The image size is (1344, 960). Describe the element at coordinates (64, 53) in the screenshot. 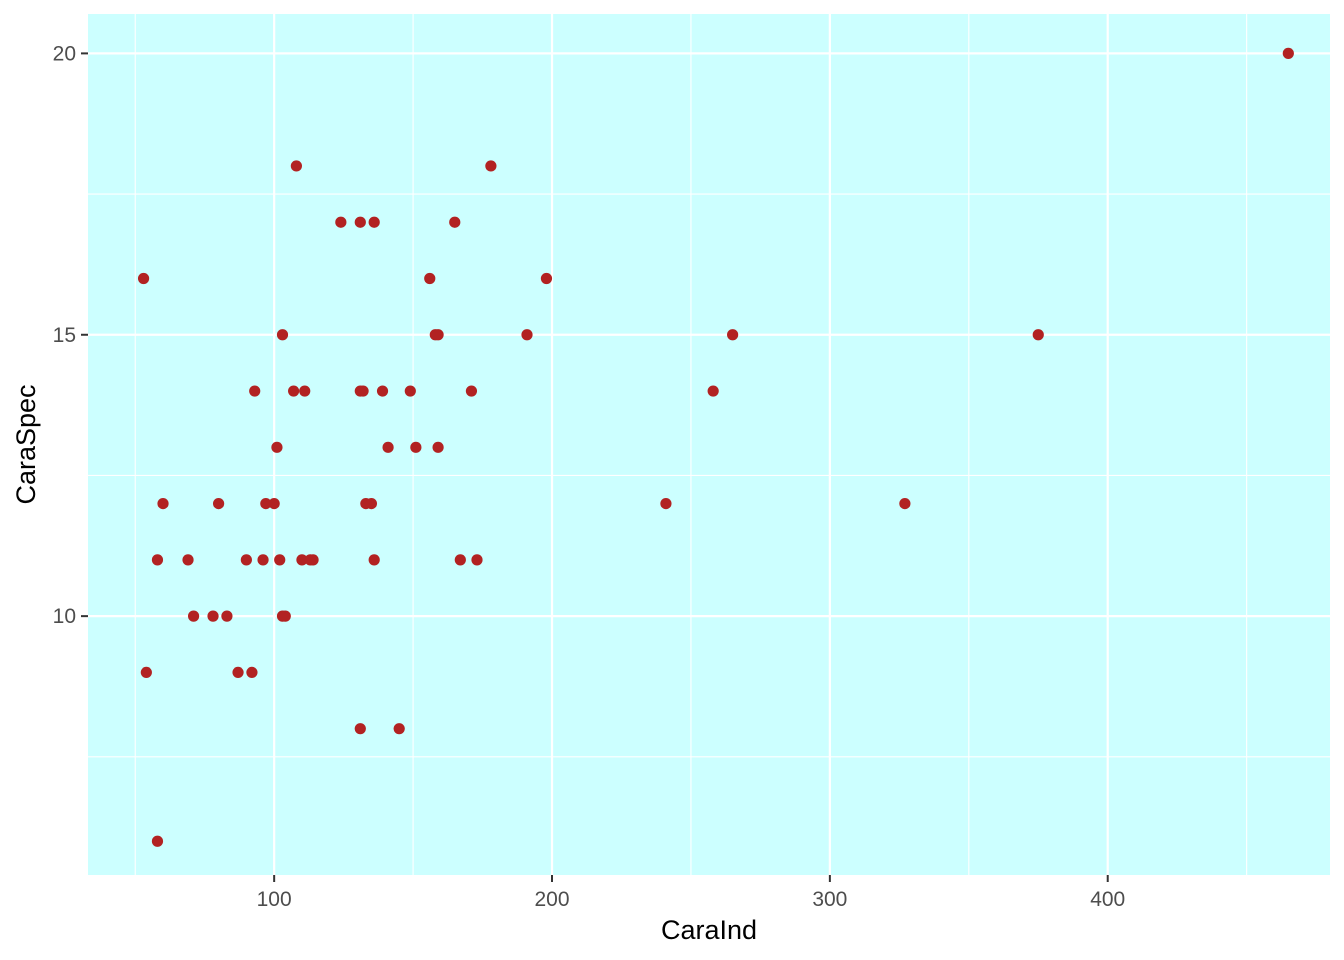

I see `y-tick-label: 20` at that location.